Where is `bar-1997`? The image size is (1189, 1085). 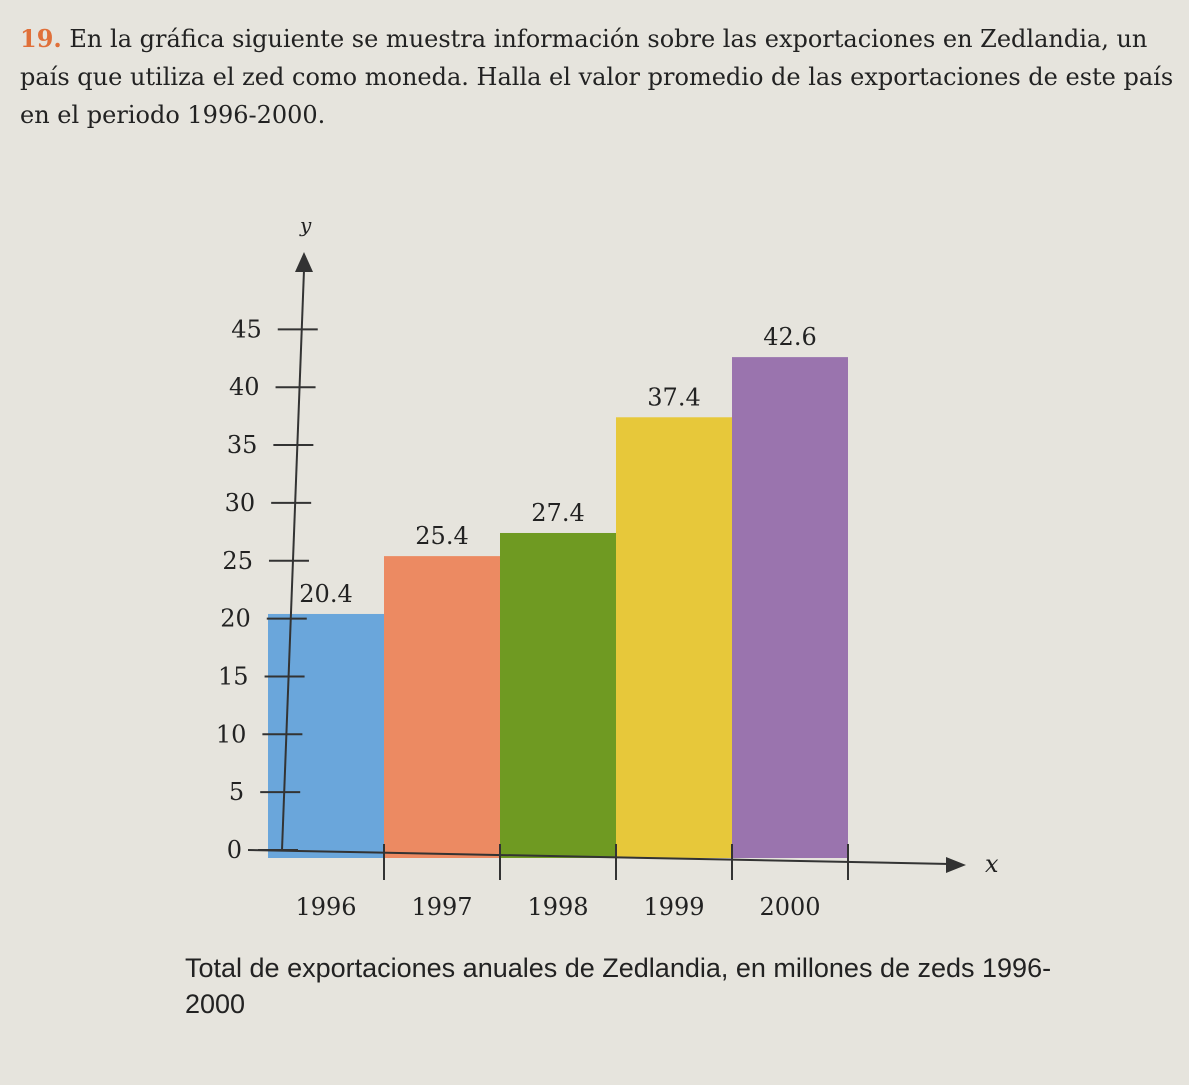
bar-1997 is located at coordinates (442, 707).